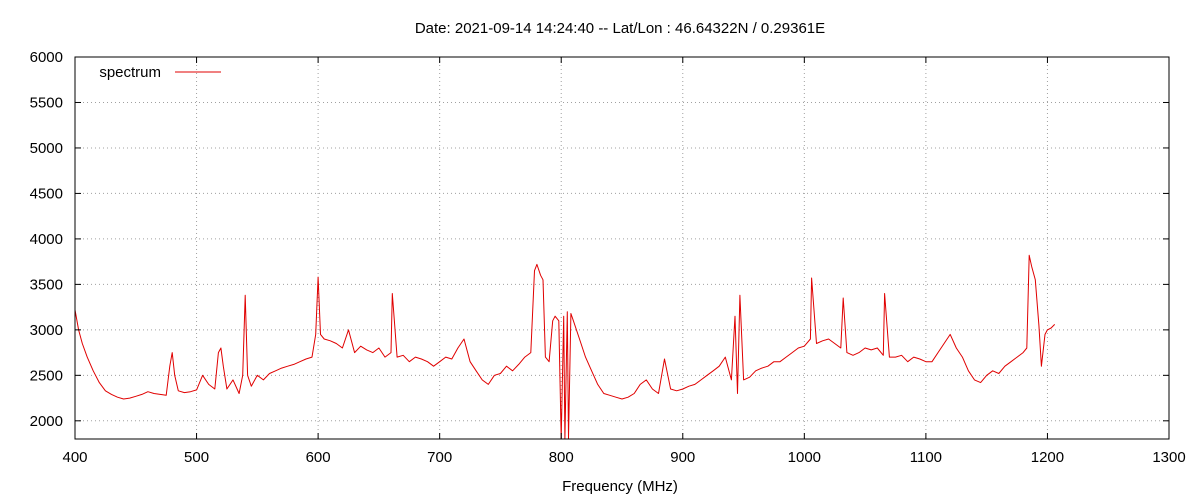 The image size is (1200, 500). What do you see at coordinates (46, 239) in the screenshot?
I see `y-tick-label: 4000` at bounding box center [46, 239].